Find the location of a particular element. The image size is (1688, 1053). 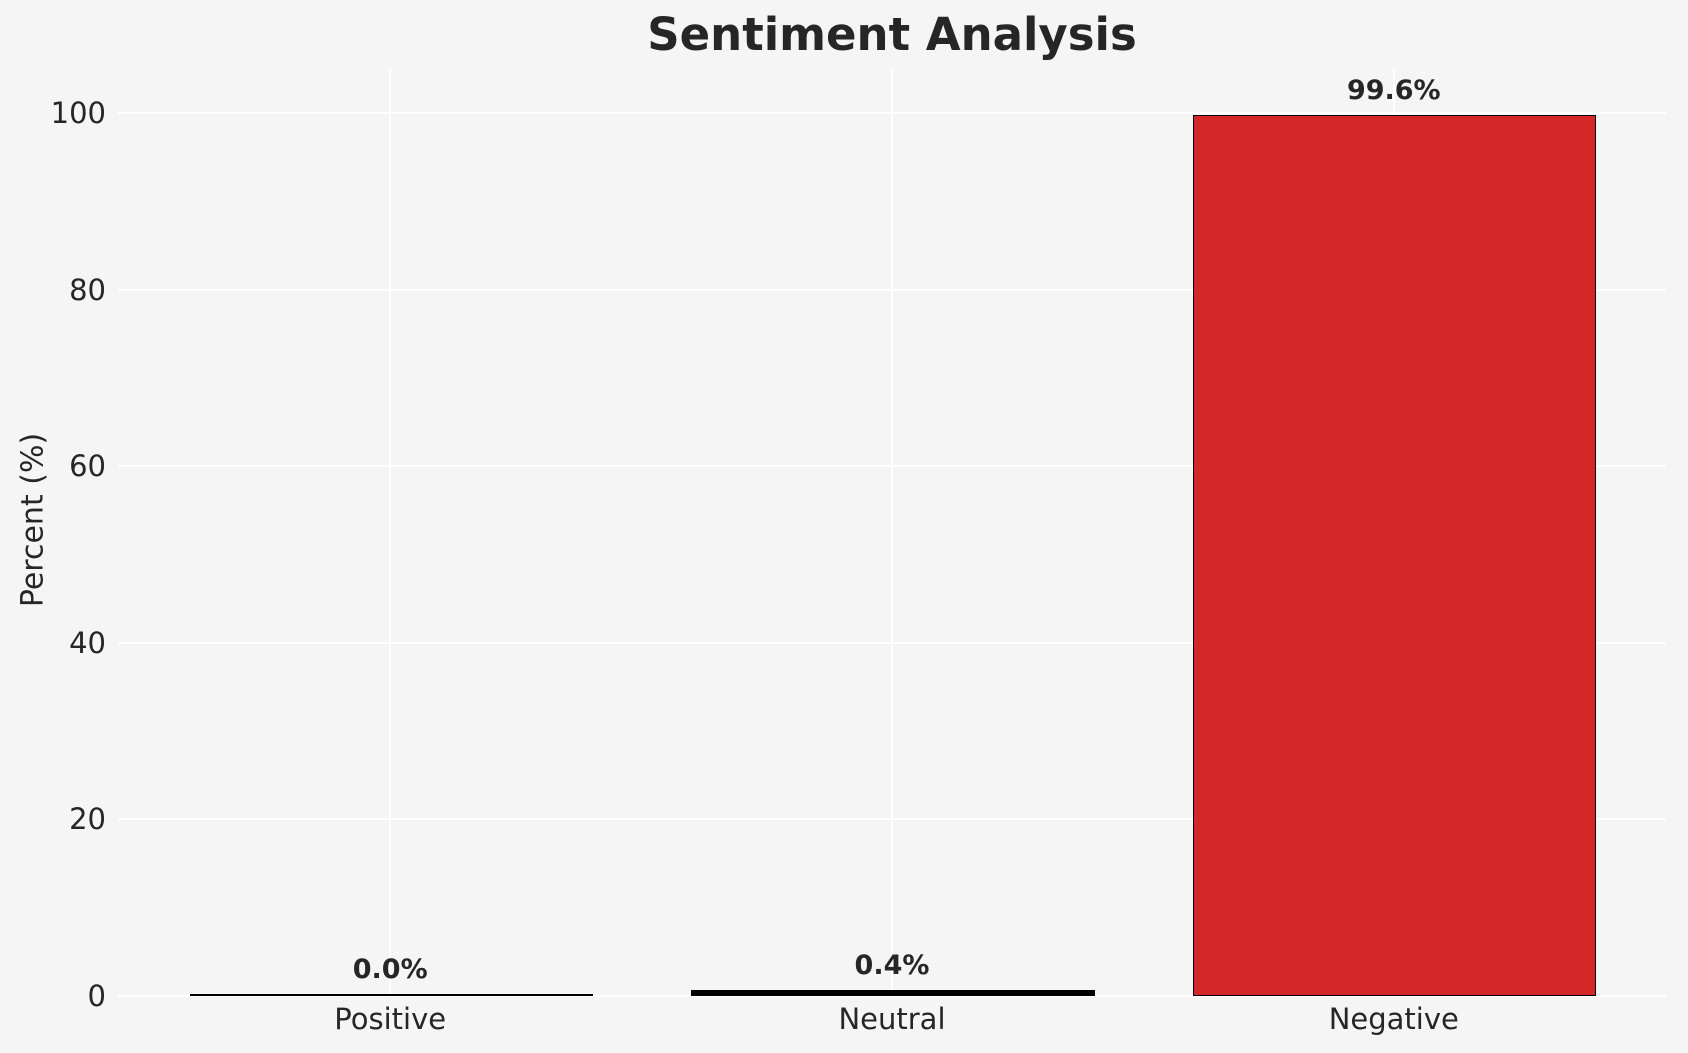

y-tick-label: 100 is located at coordinates (78, 113).